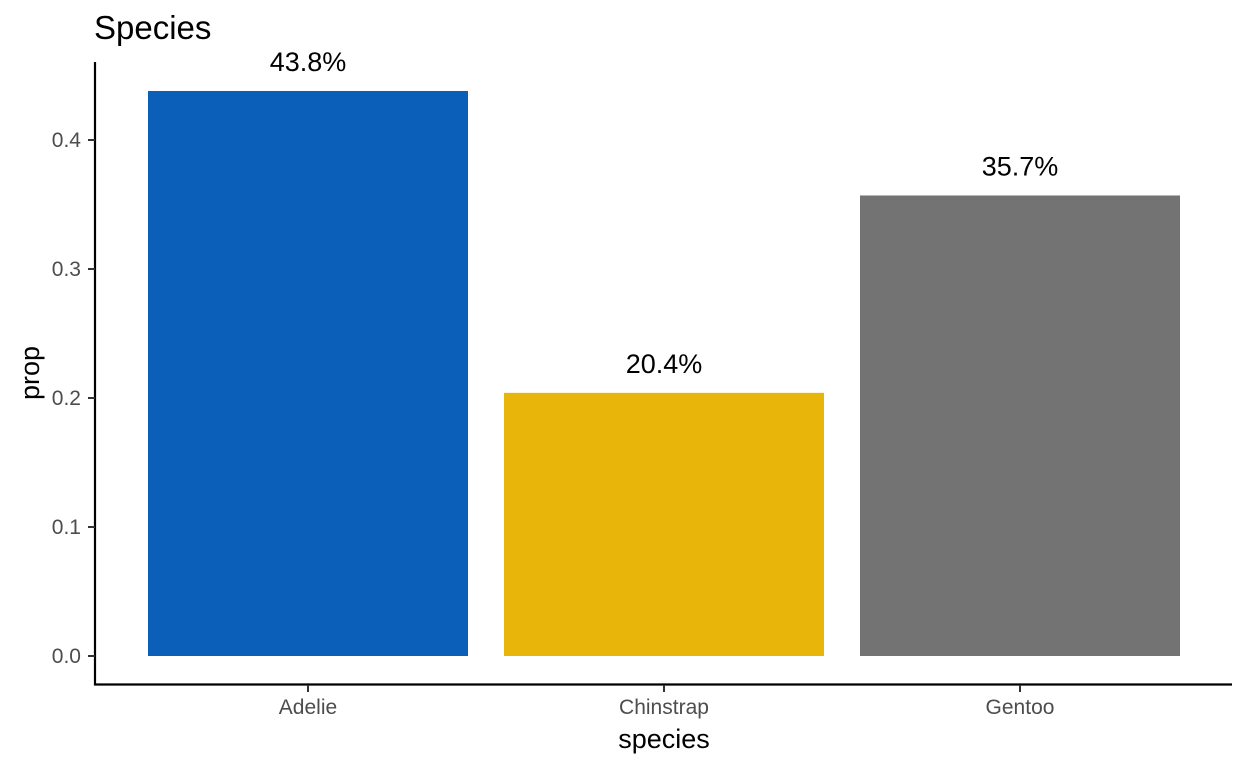  I want to click on y-ticks-group: 0.0 0.1 0.2 0.3 0.4, so click(73, 398).